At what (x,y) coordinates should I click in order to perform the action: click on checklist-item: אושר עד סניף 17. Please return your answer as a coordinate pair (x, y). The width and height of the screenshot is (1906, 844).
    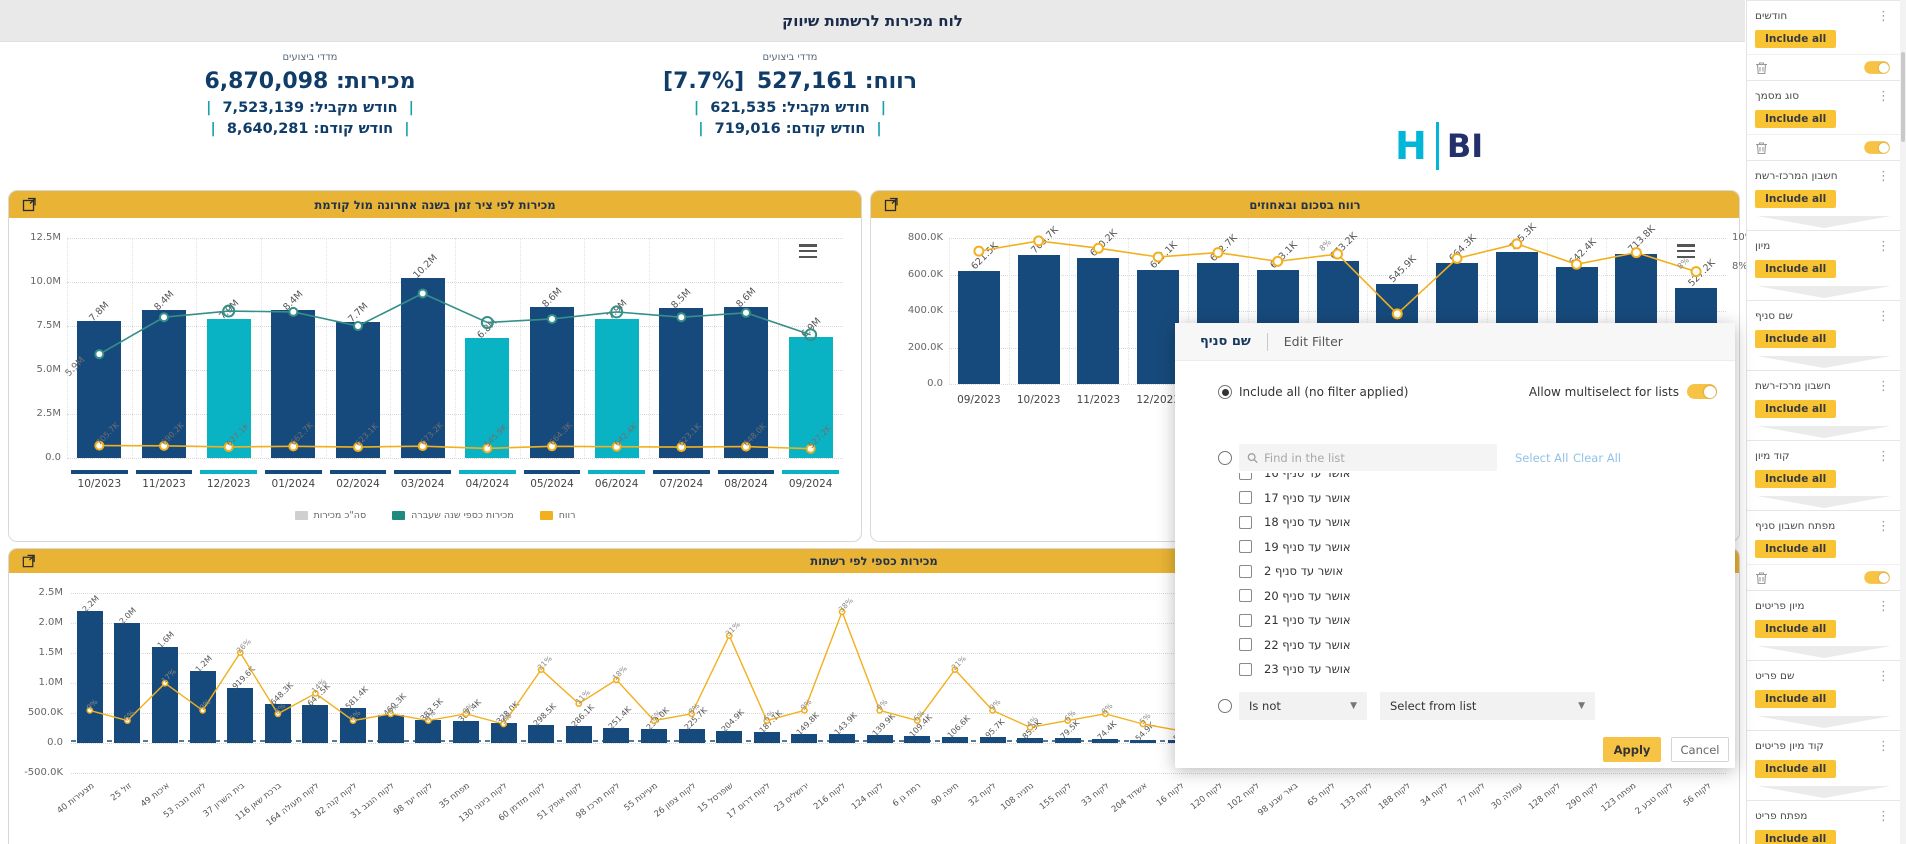
    Looking at the image, I should click on (1404, 498).